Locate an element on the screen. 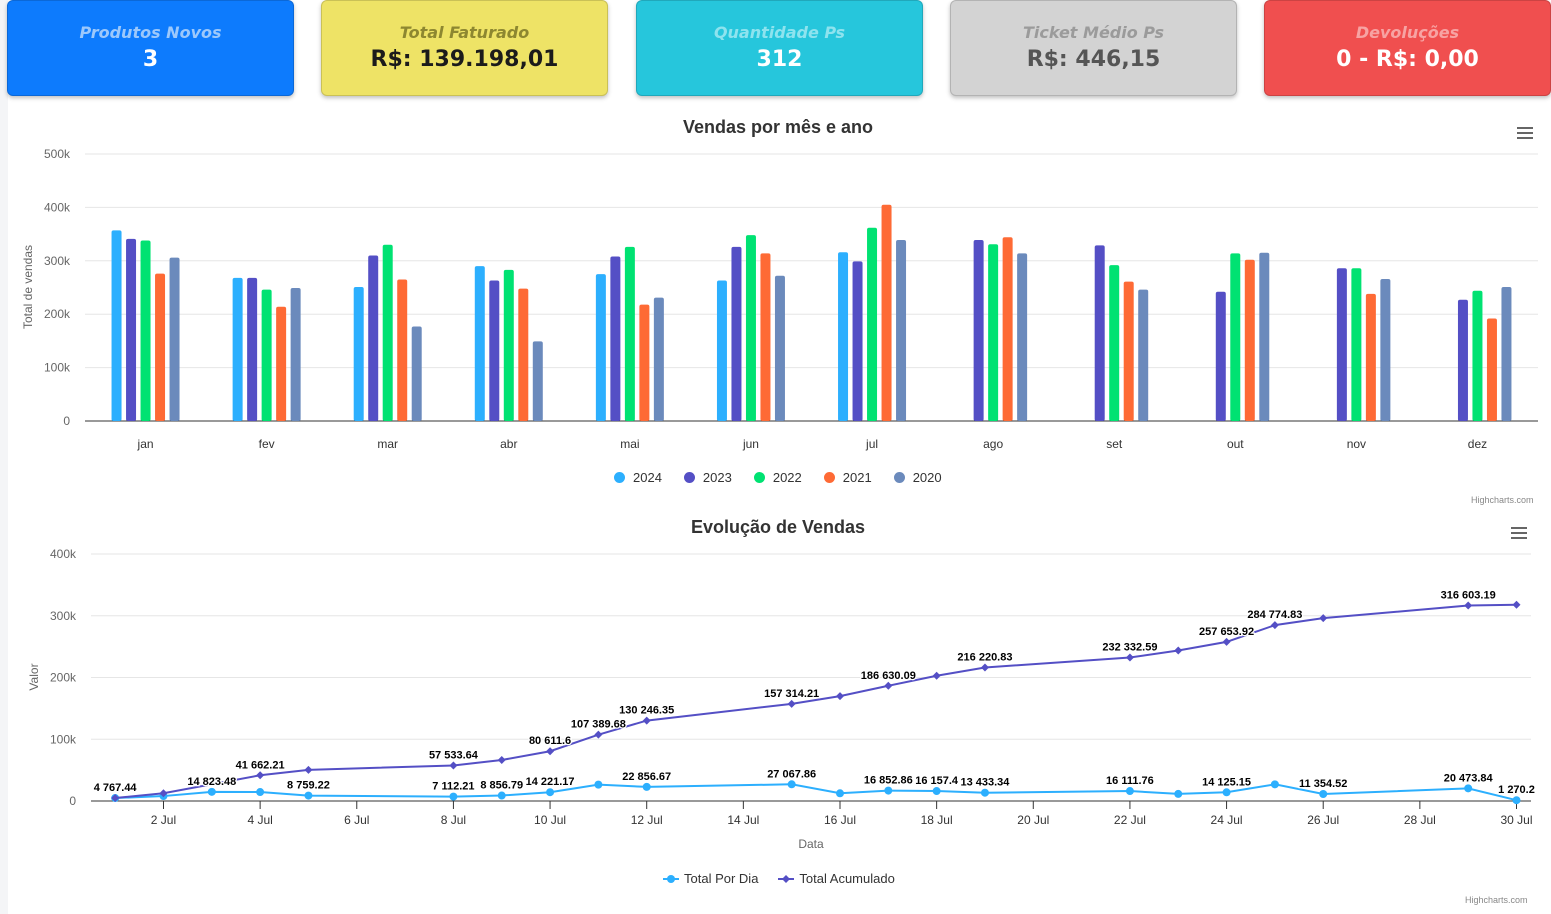 The image size is (1551, 914). data-label: 57 533.64 is located at coordinates (454, 755).